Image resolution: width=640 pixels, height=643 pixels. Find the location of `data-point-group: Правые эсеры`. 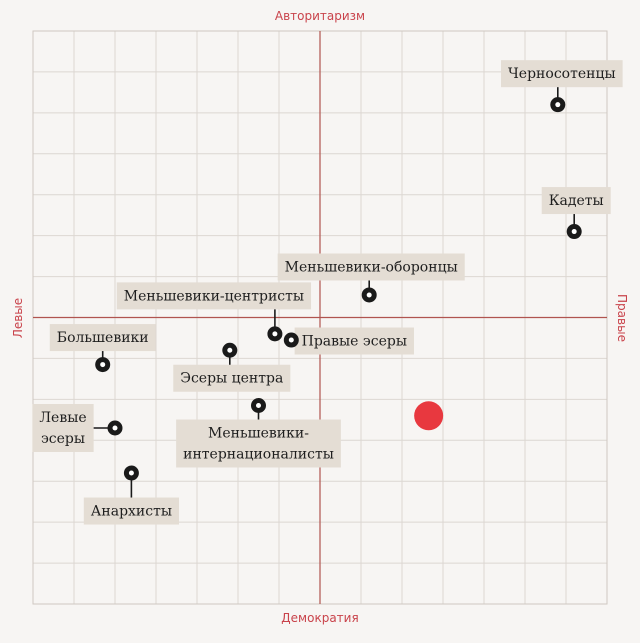

data-point-group: Правые эсеры is located at coordinates (348, 341).